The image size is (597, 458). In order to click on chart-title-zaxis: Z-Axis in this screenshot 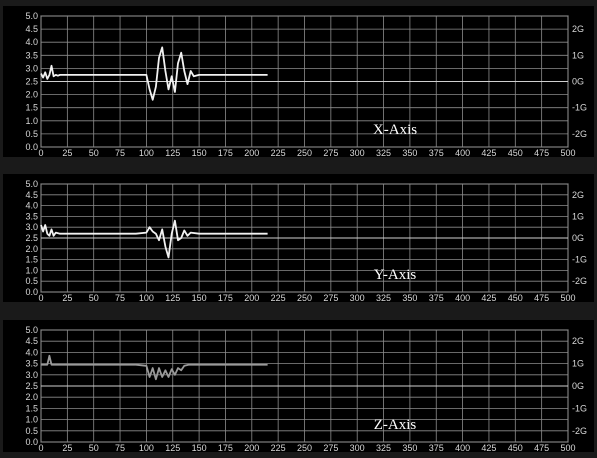, I will do `click(395, 425)`.